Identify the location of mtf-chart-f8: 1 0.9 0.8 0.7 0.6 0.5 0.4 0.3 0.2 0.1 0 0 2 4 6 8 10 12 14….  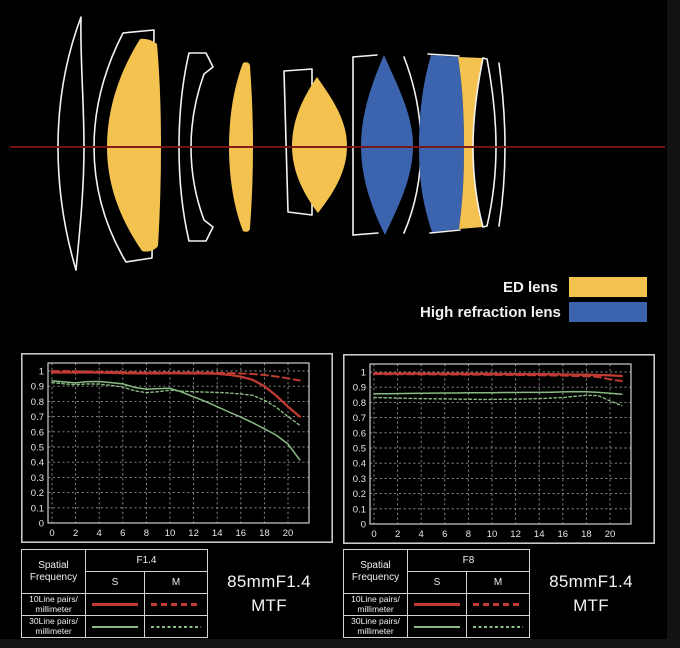
(499, 449).